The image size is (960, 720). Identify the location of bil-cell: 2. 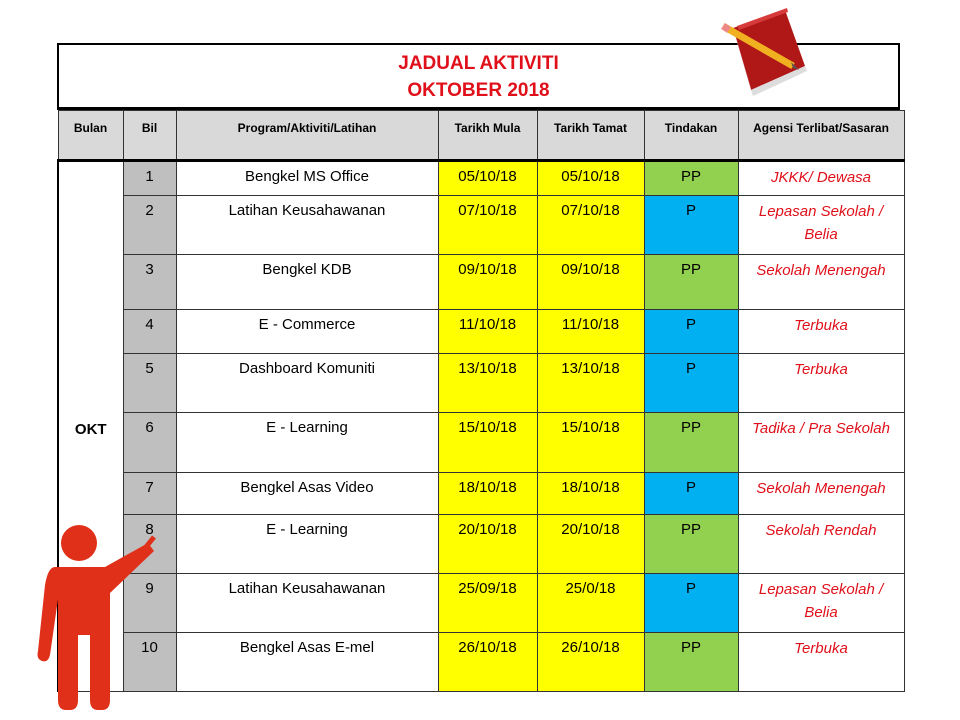
(149, 225).